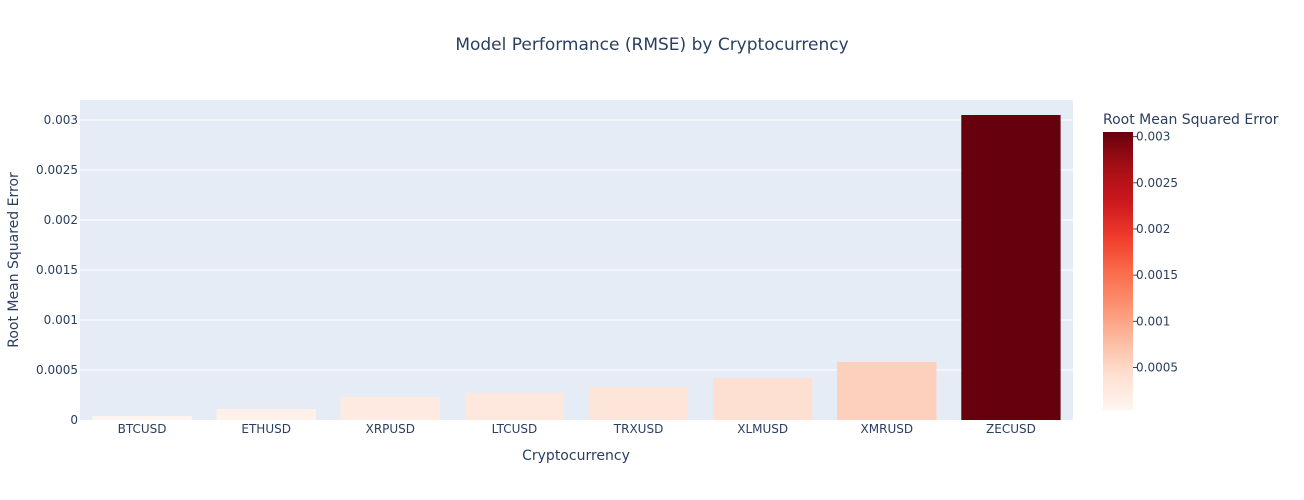  Describe the element at coordinates (74, 420) in the screenshot. I see `y-tick-label: 0` at that location.